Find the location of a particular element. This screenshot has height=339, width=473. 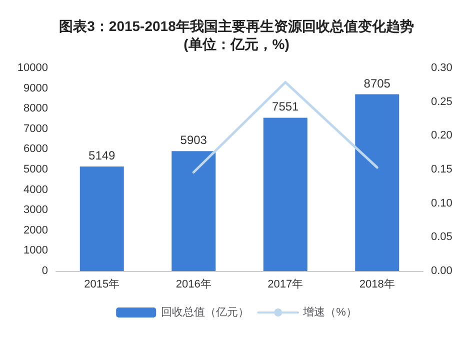

x-tick-label: 2015年 is located at coordinates (102, 284).